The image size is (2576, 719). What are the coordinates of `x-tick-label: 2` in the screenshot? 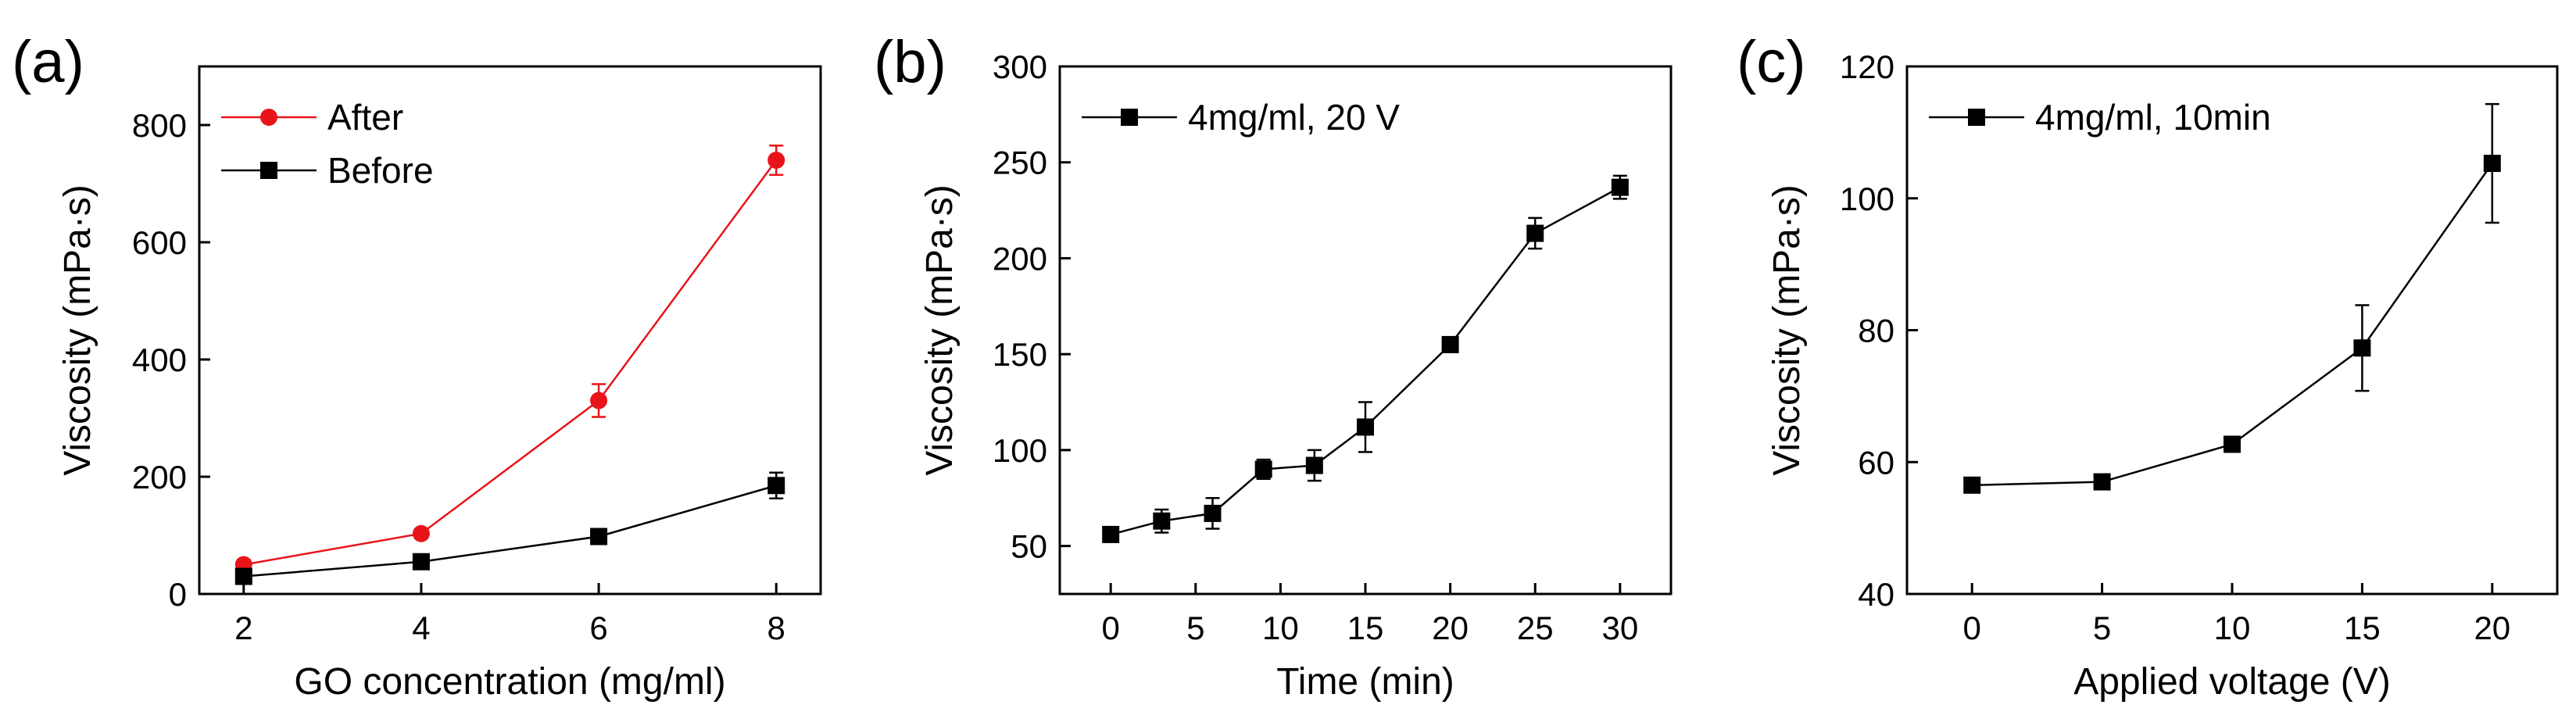 It's located at (243, 628).